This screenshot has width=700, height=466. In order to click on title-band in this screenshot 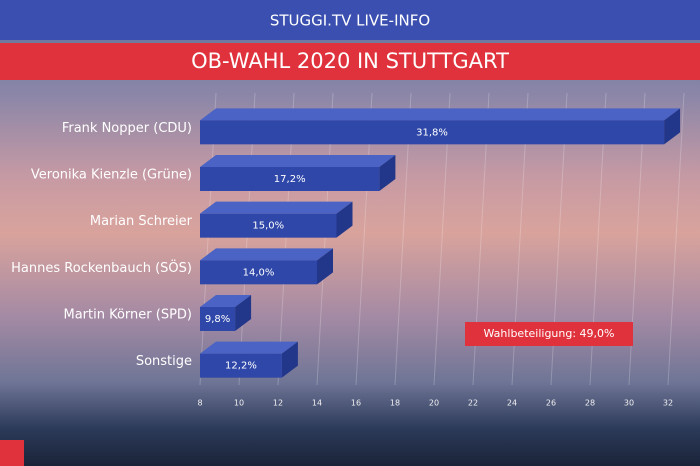, I will do `click(350, 61)`.